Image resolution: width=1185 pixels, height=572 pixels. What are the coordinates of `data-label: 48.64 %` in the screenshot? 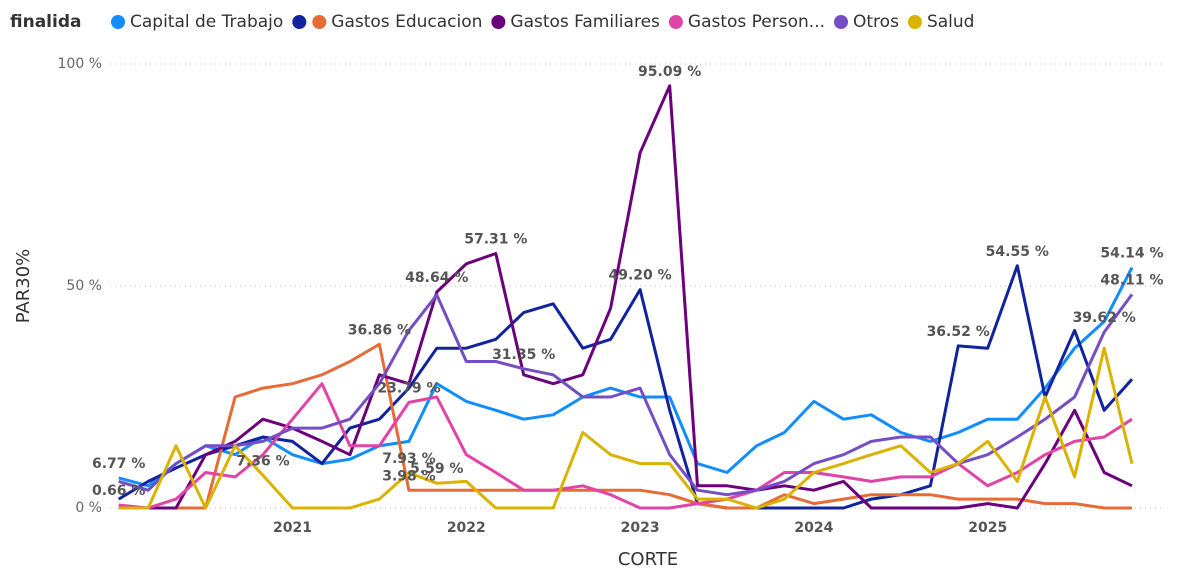 It's located at (436, 278).